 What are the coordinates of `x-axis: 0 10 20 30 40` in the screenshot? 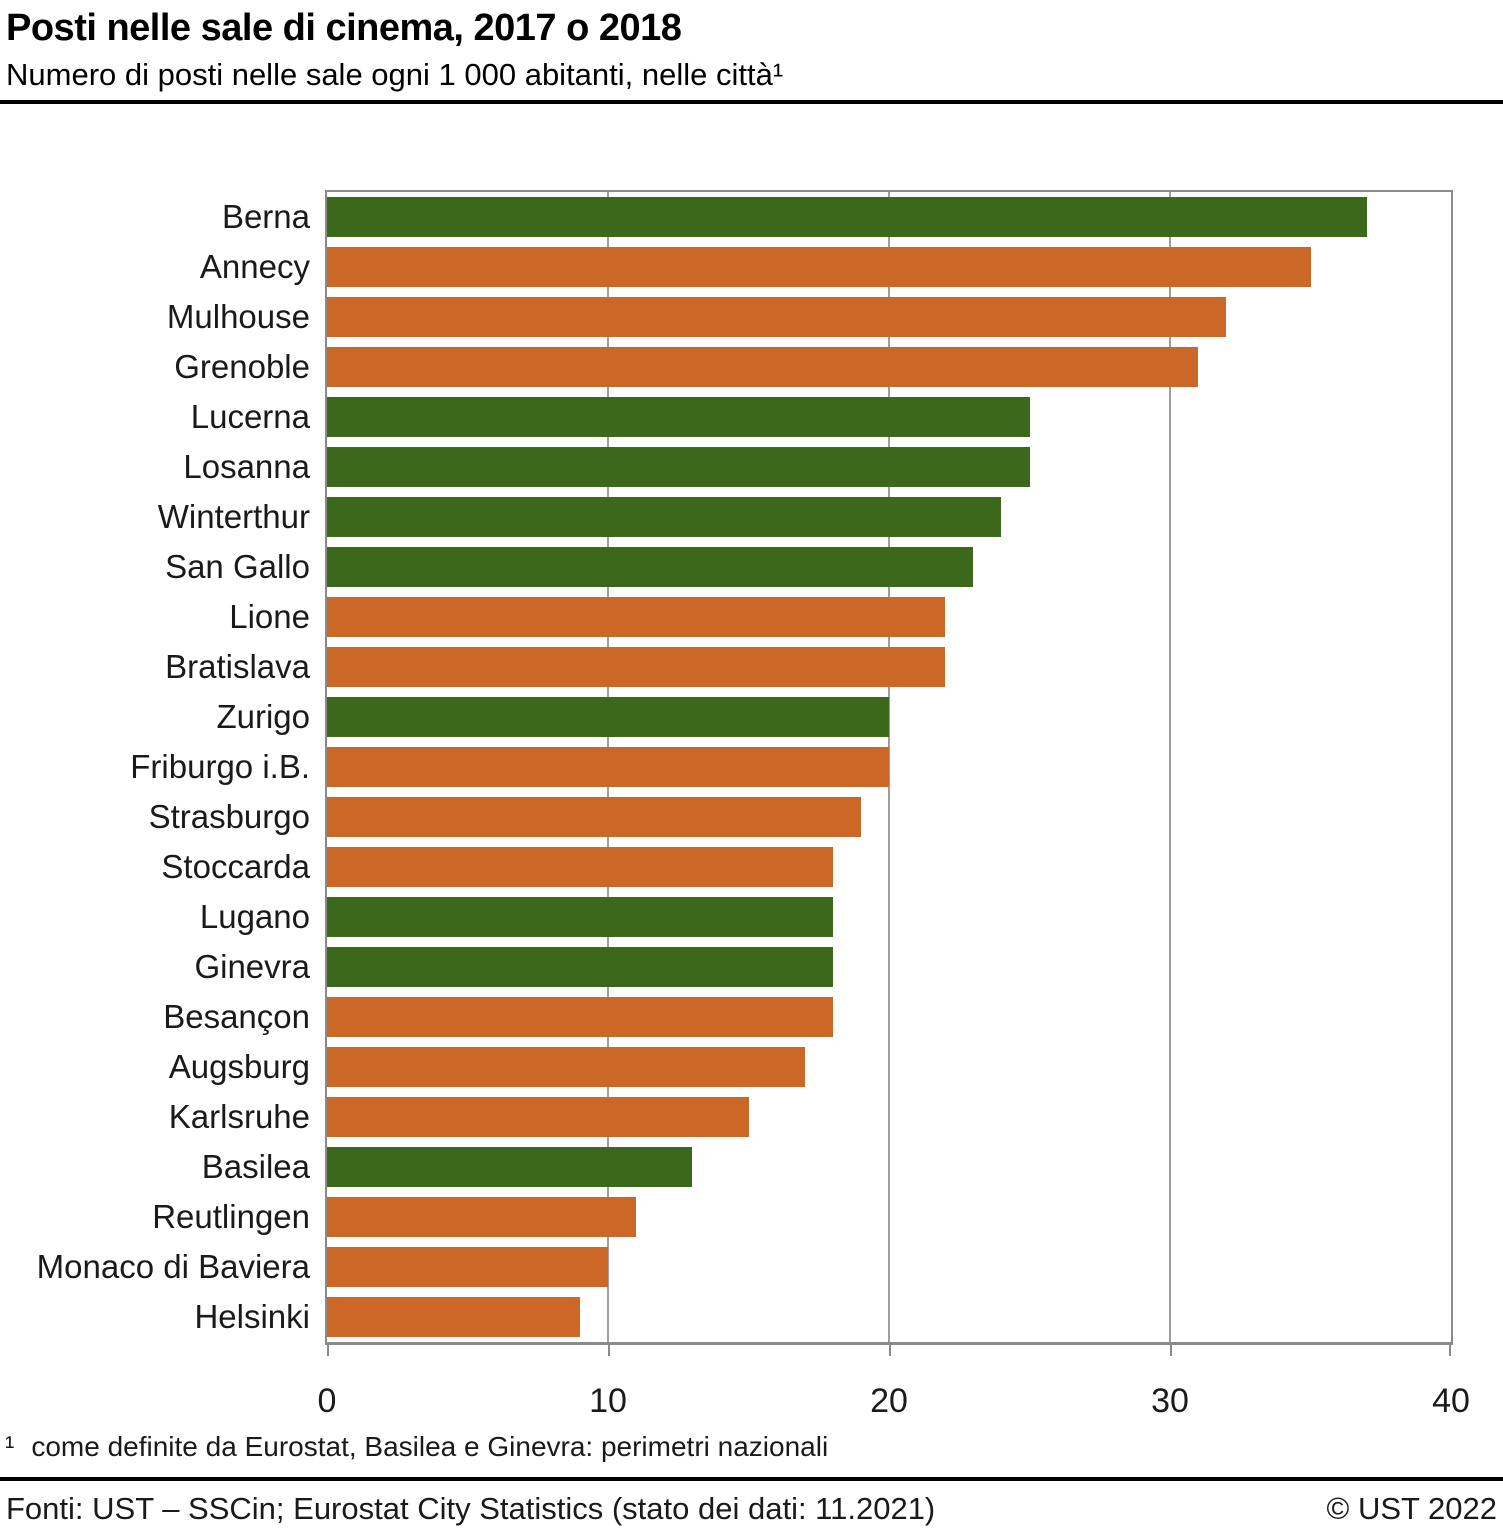 It's located at (894, 1395).